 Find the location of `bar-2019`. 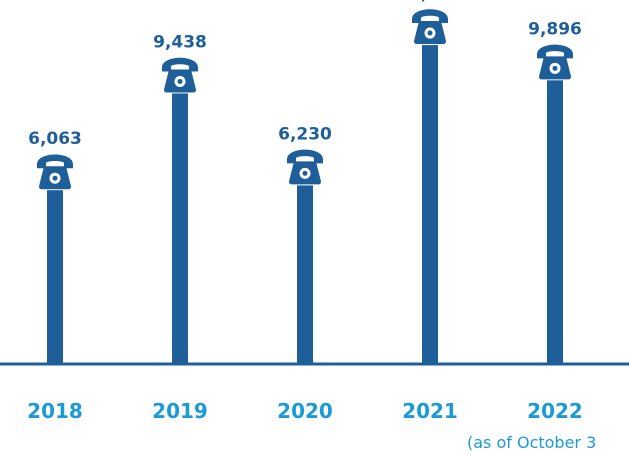

bar-2019 is located at coordinates (180, 228).